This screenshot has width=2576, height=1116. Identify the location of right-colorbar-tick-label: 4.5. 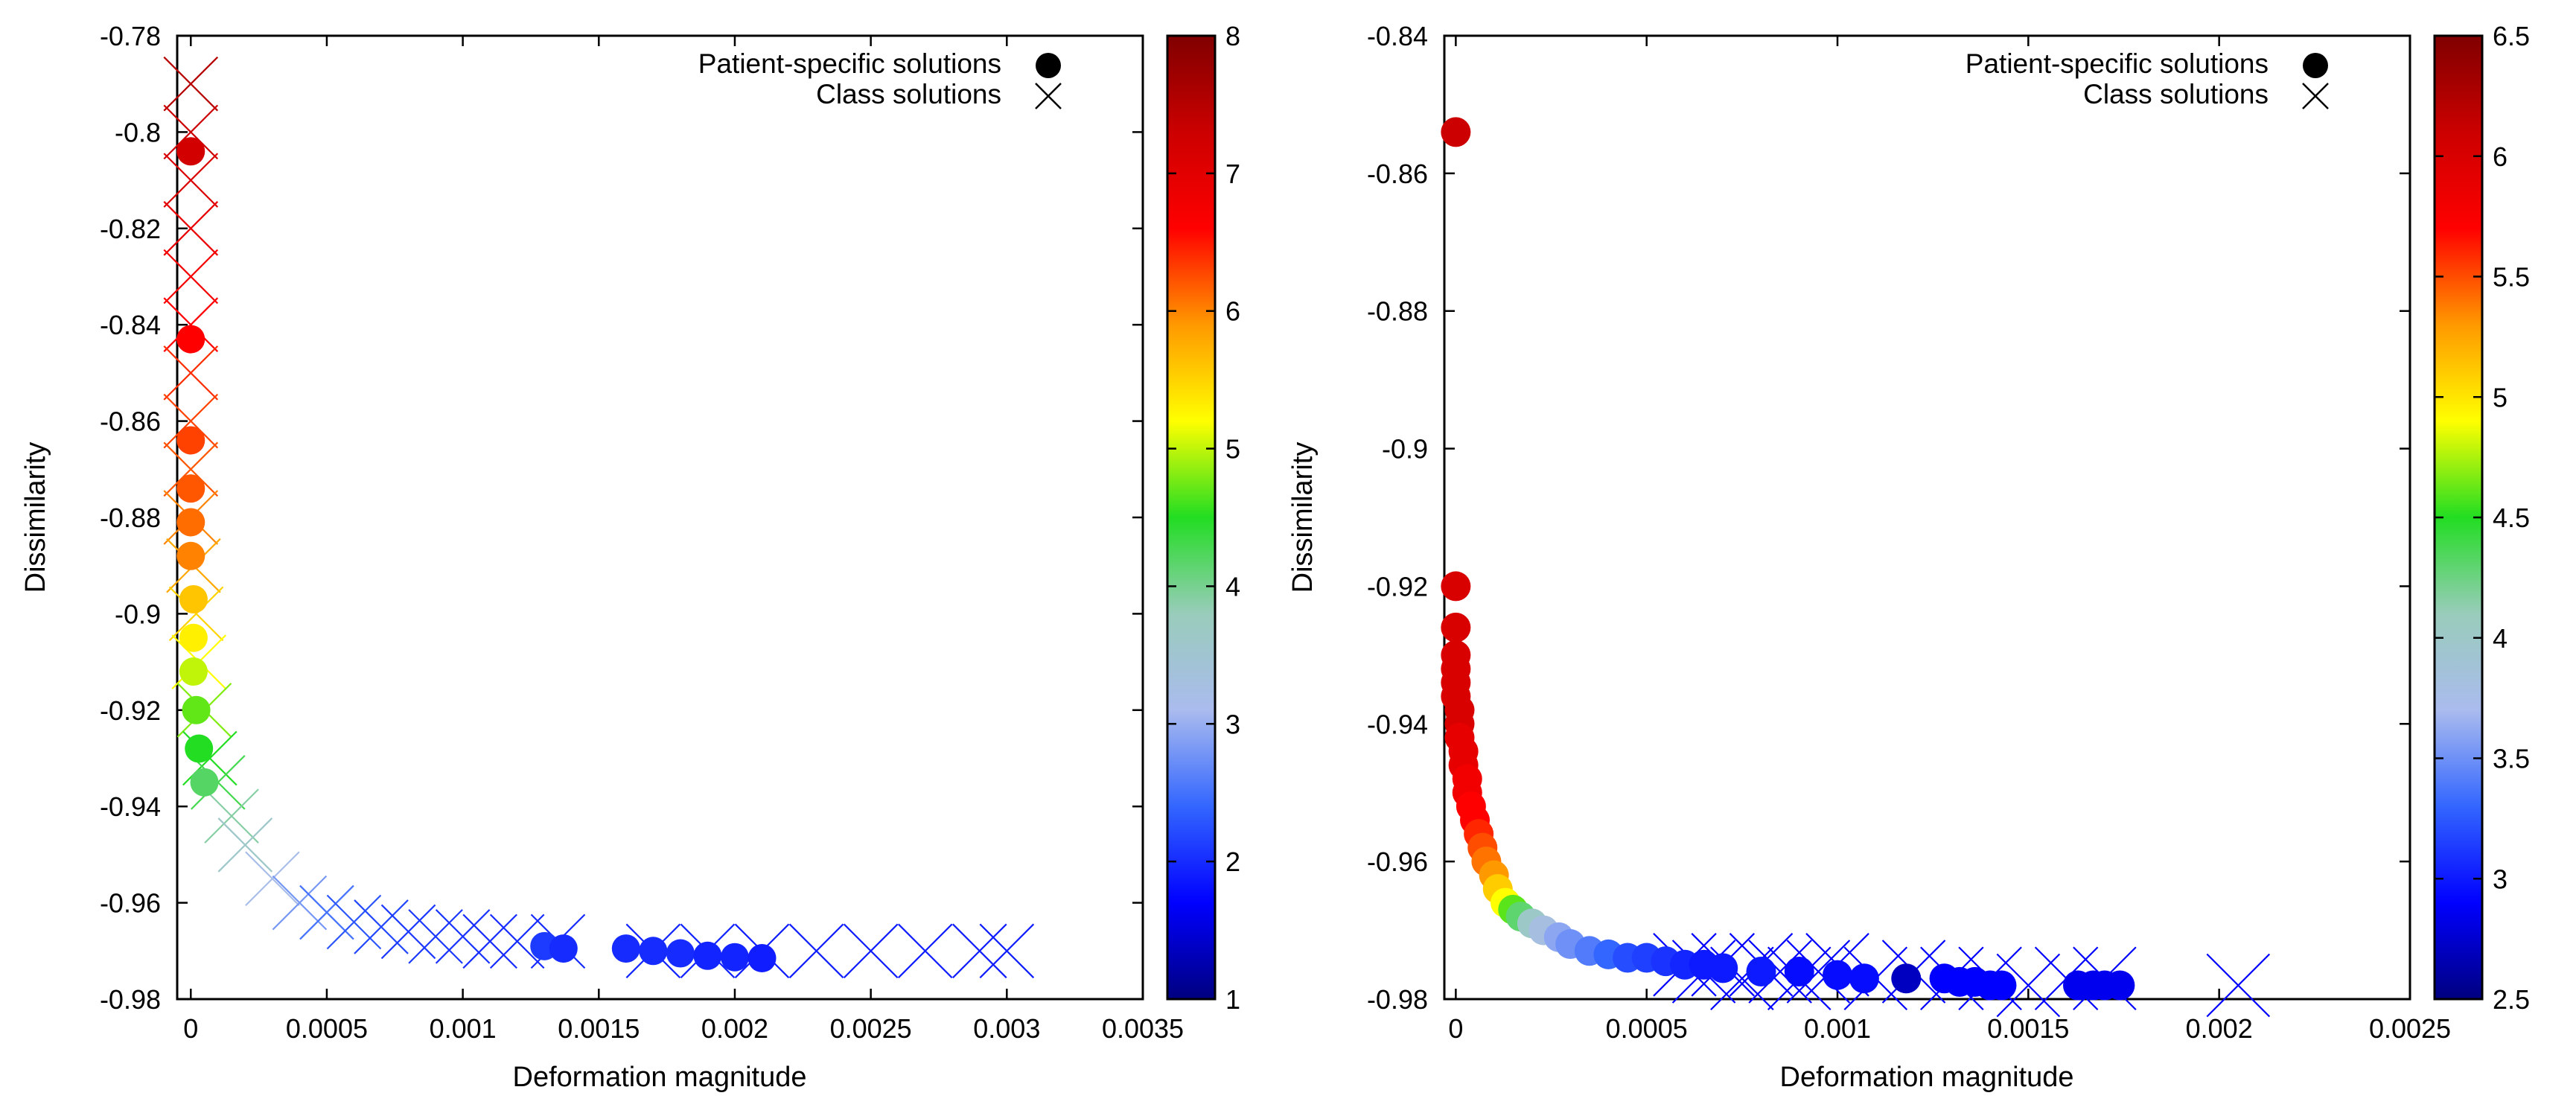
(2511, 518).